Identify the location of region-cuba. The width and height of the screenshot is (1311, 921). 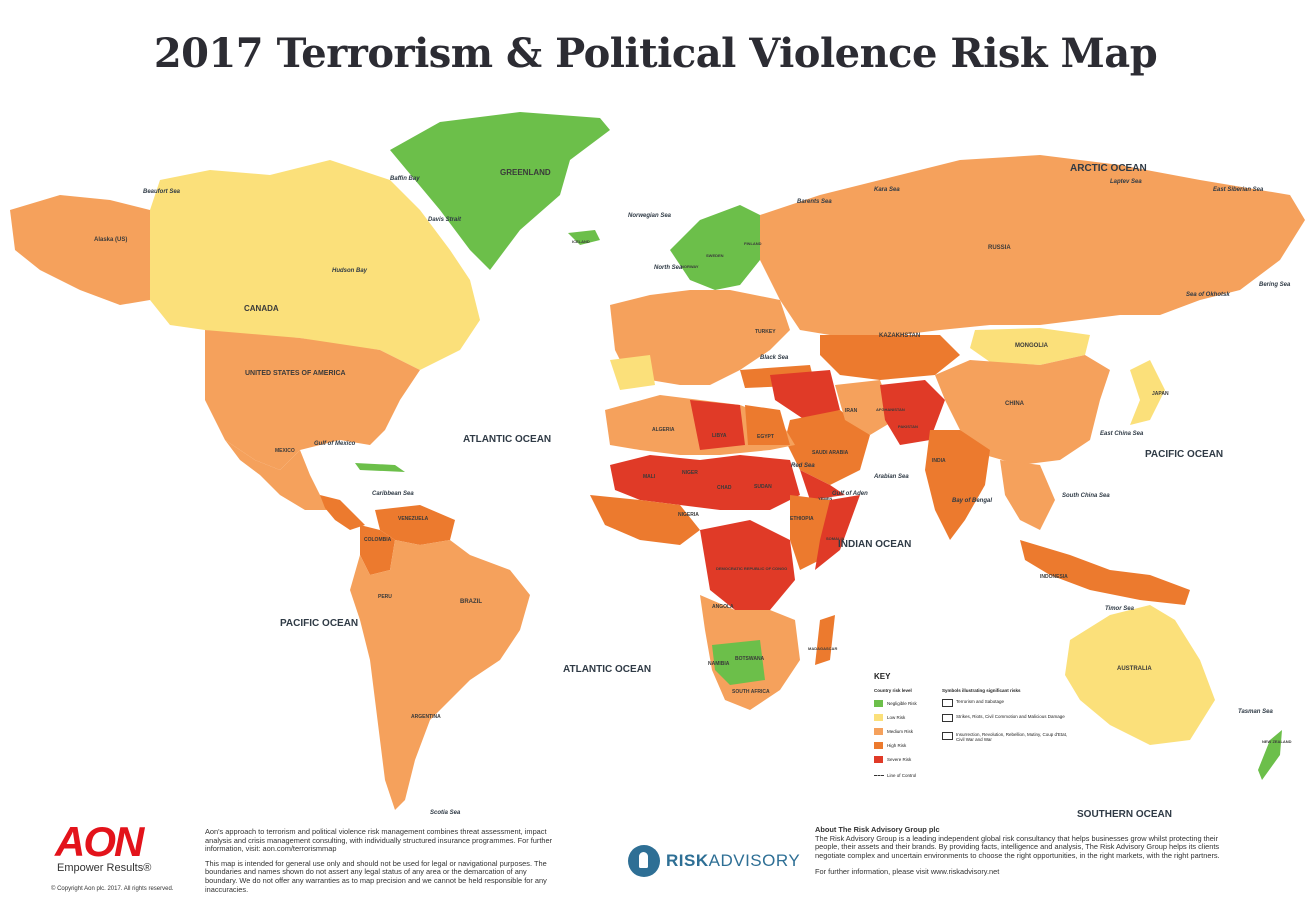
(380, 467).